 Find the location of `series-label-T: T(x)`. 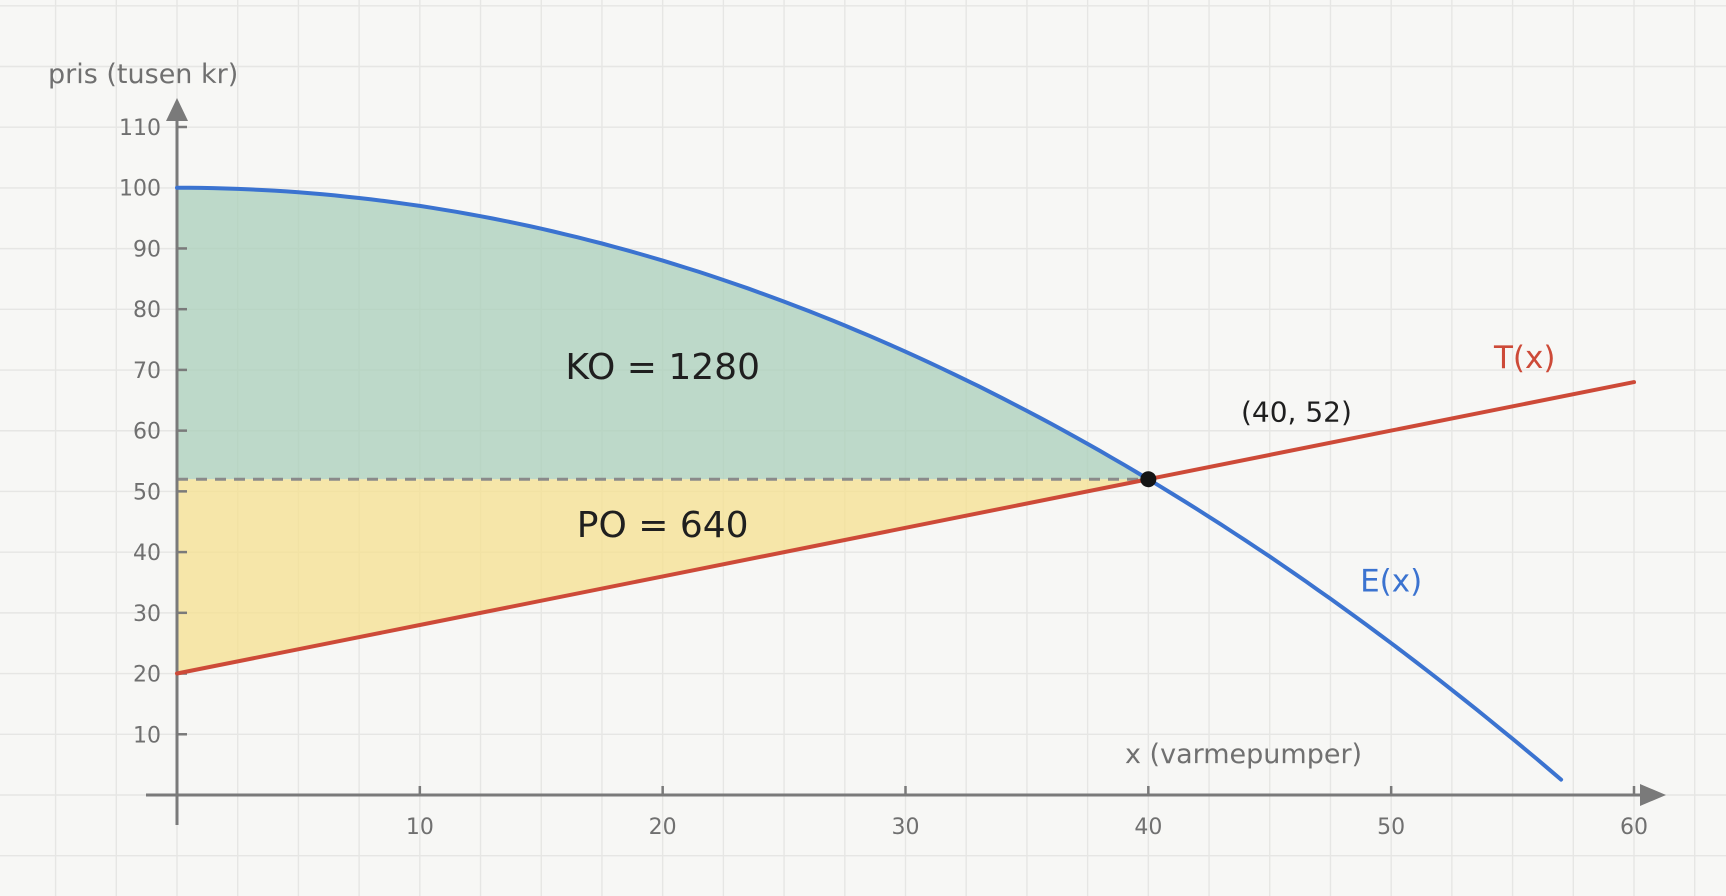

series-label-T: T(x) is located at coordinates (1524, 358).